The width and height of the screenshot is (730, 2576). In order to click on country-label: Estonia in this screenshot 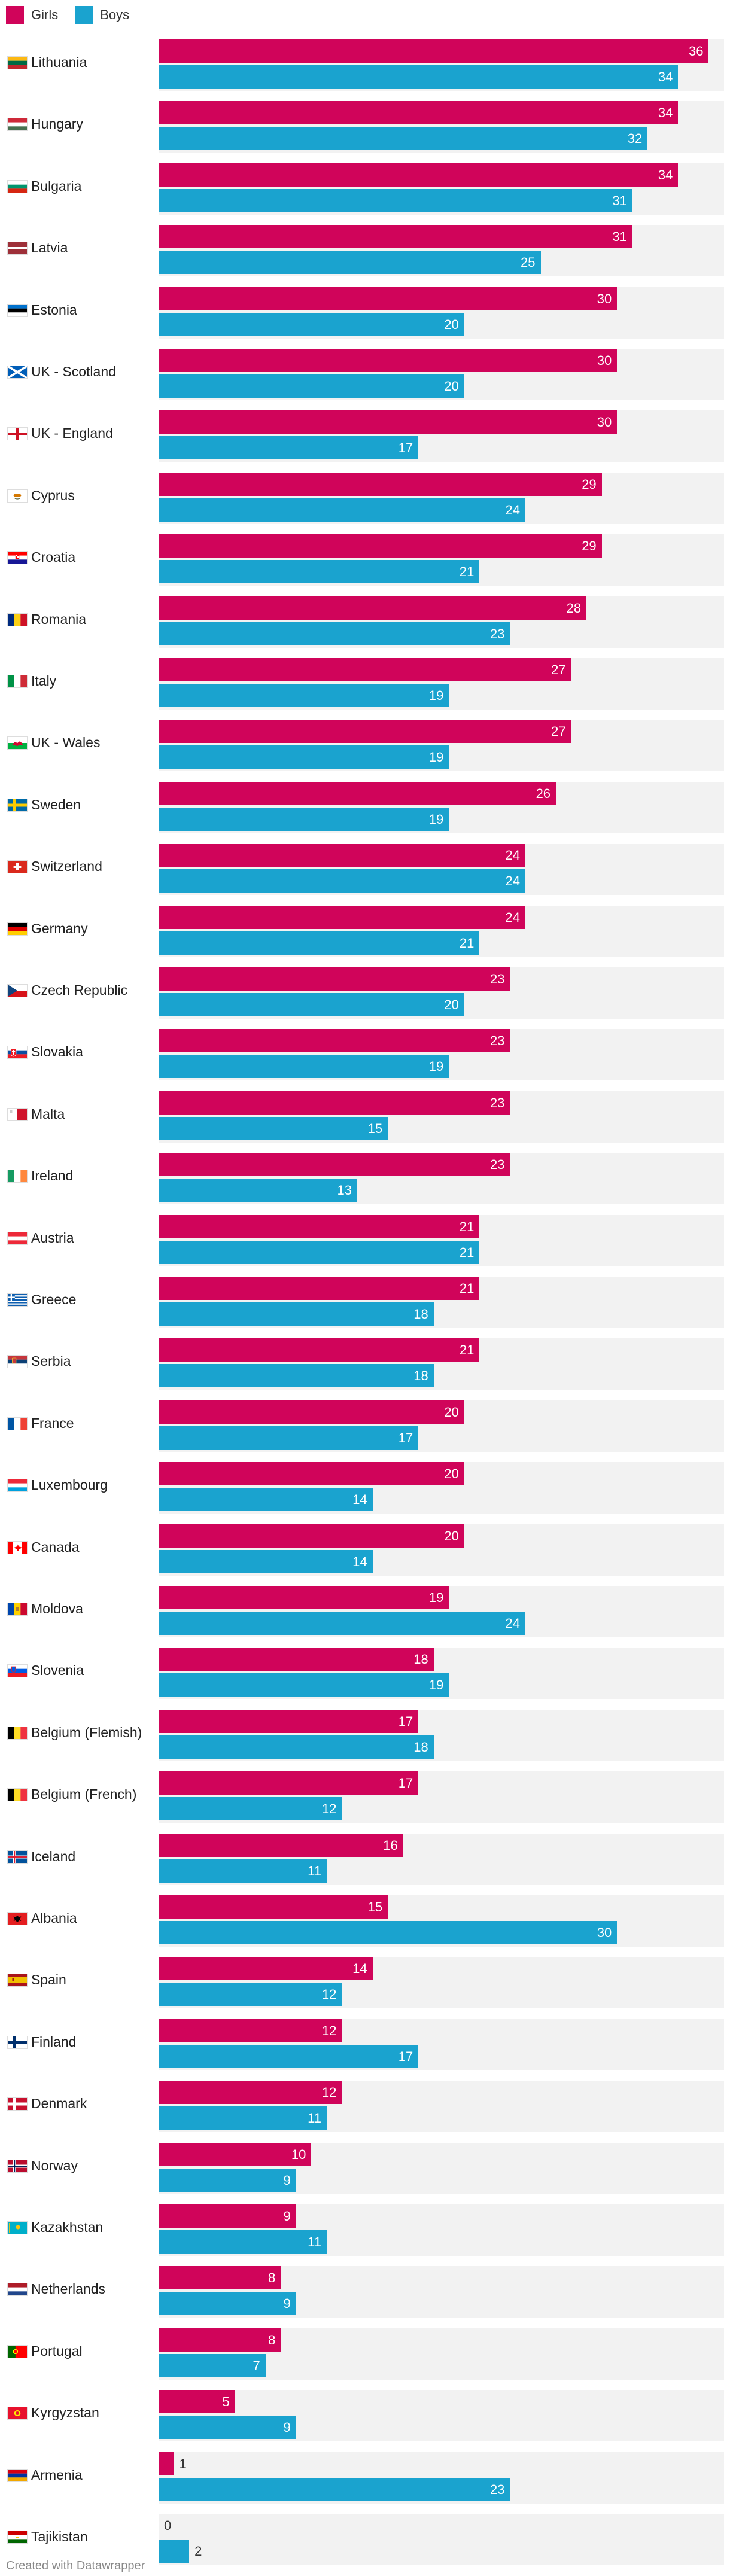, I will do `click(54, 310)`.